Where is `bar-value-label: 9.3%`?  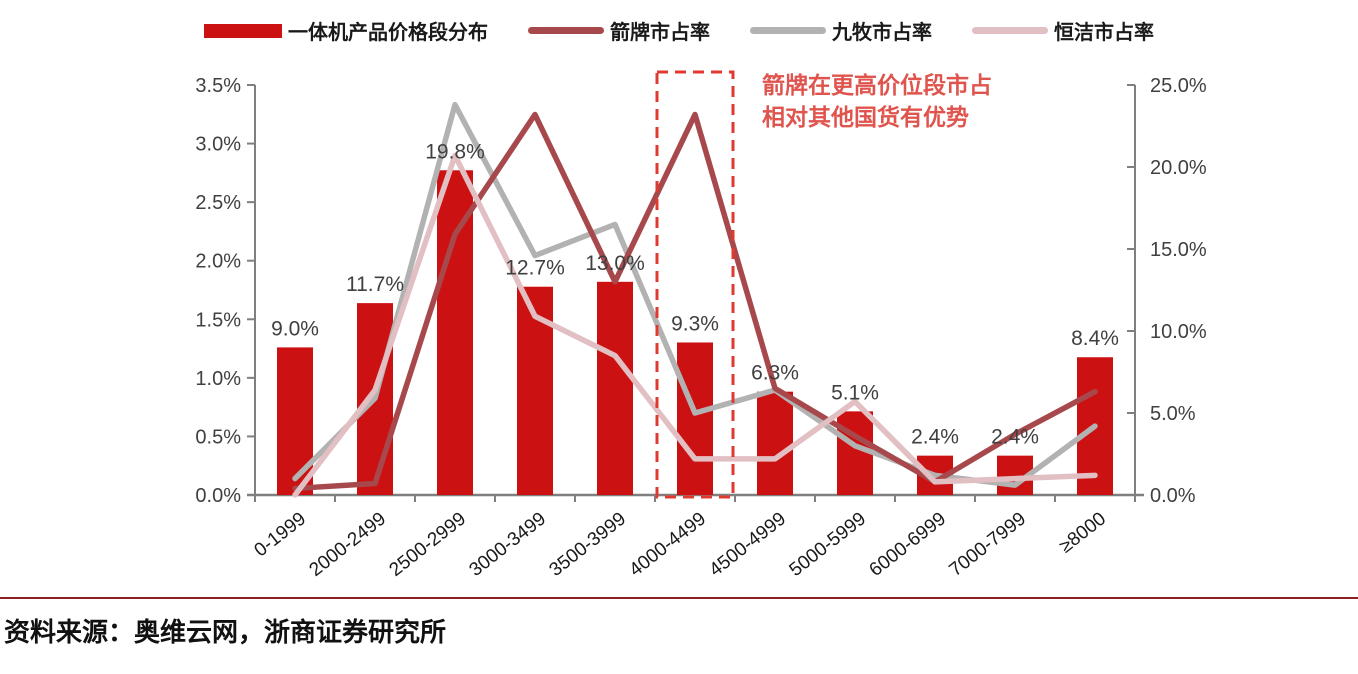 bar-value-label: 9.3% is located at coordinates (695, 323).